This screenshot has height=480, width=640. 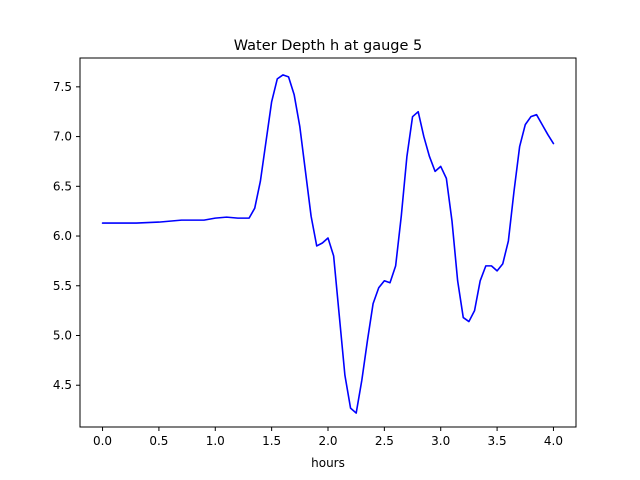 I want to click on y-axis: 4.5 5.0 5.5 6.0 6.5 7.0 7.5, so click(x=66, y=236).